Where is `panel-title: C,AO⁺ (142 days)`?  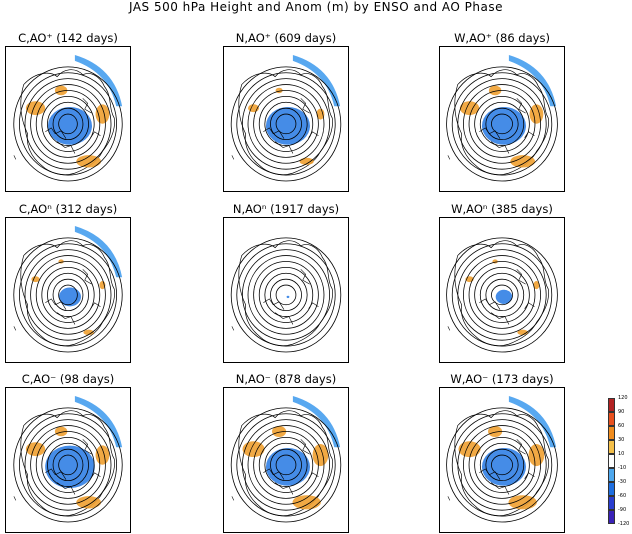
panel-title: C,AO⁺ (142 days) is located at coordinates (68, 38).